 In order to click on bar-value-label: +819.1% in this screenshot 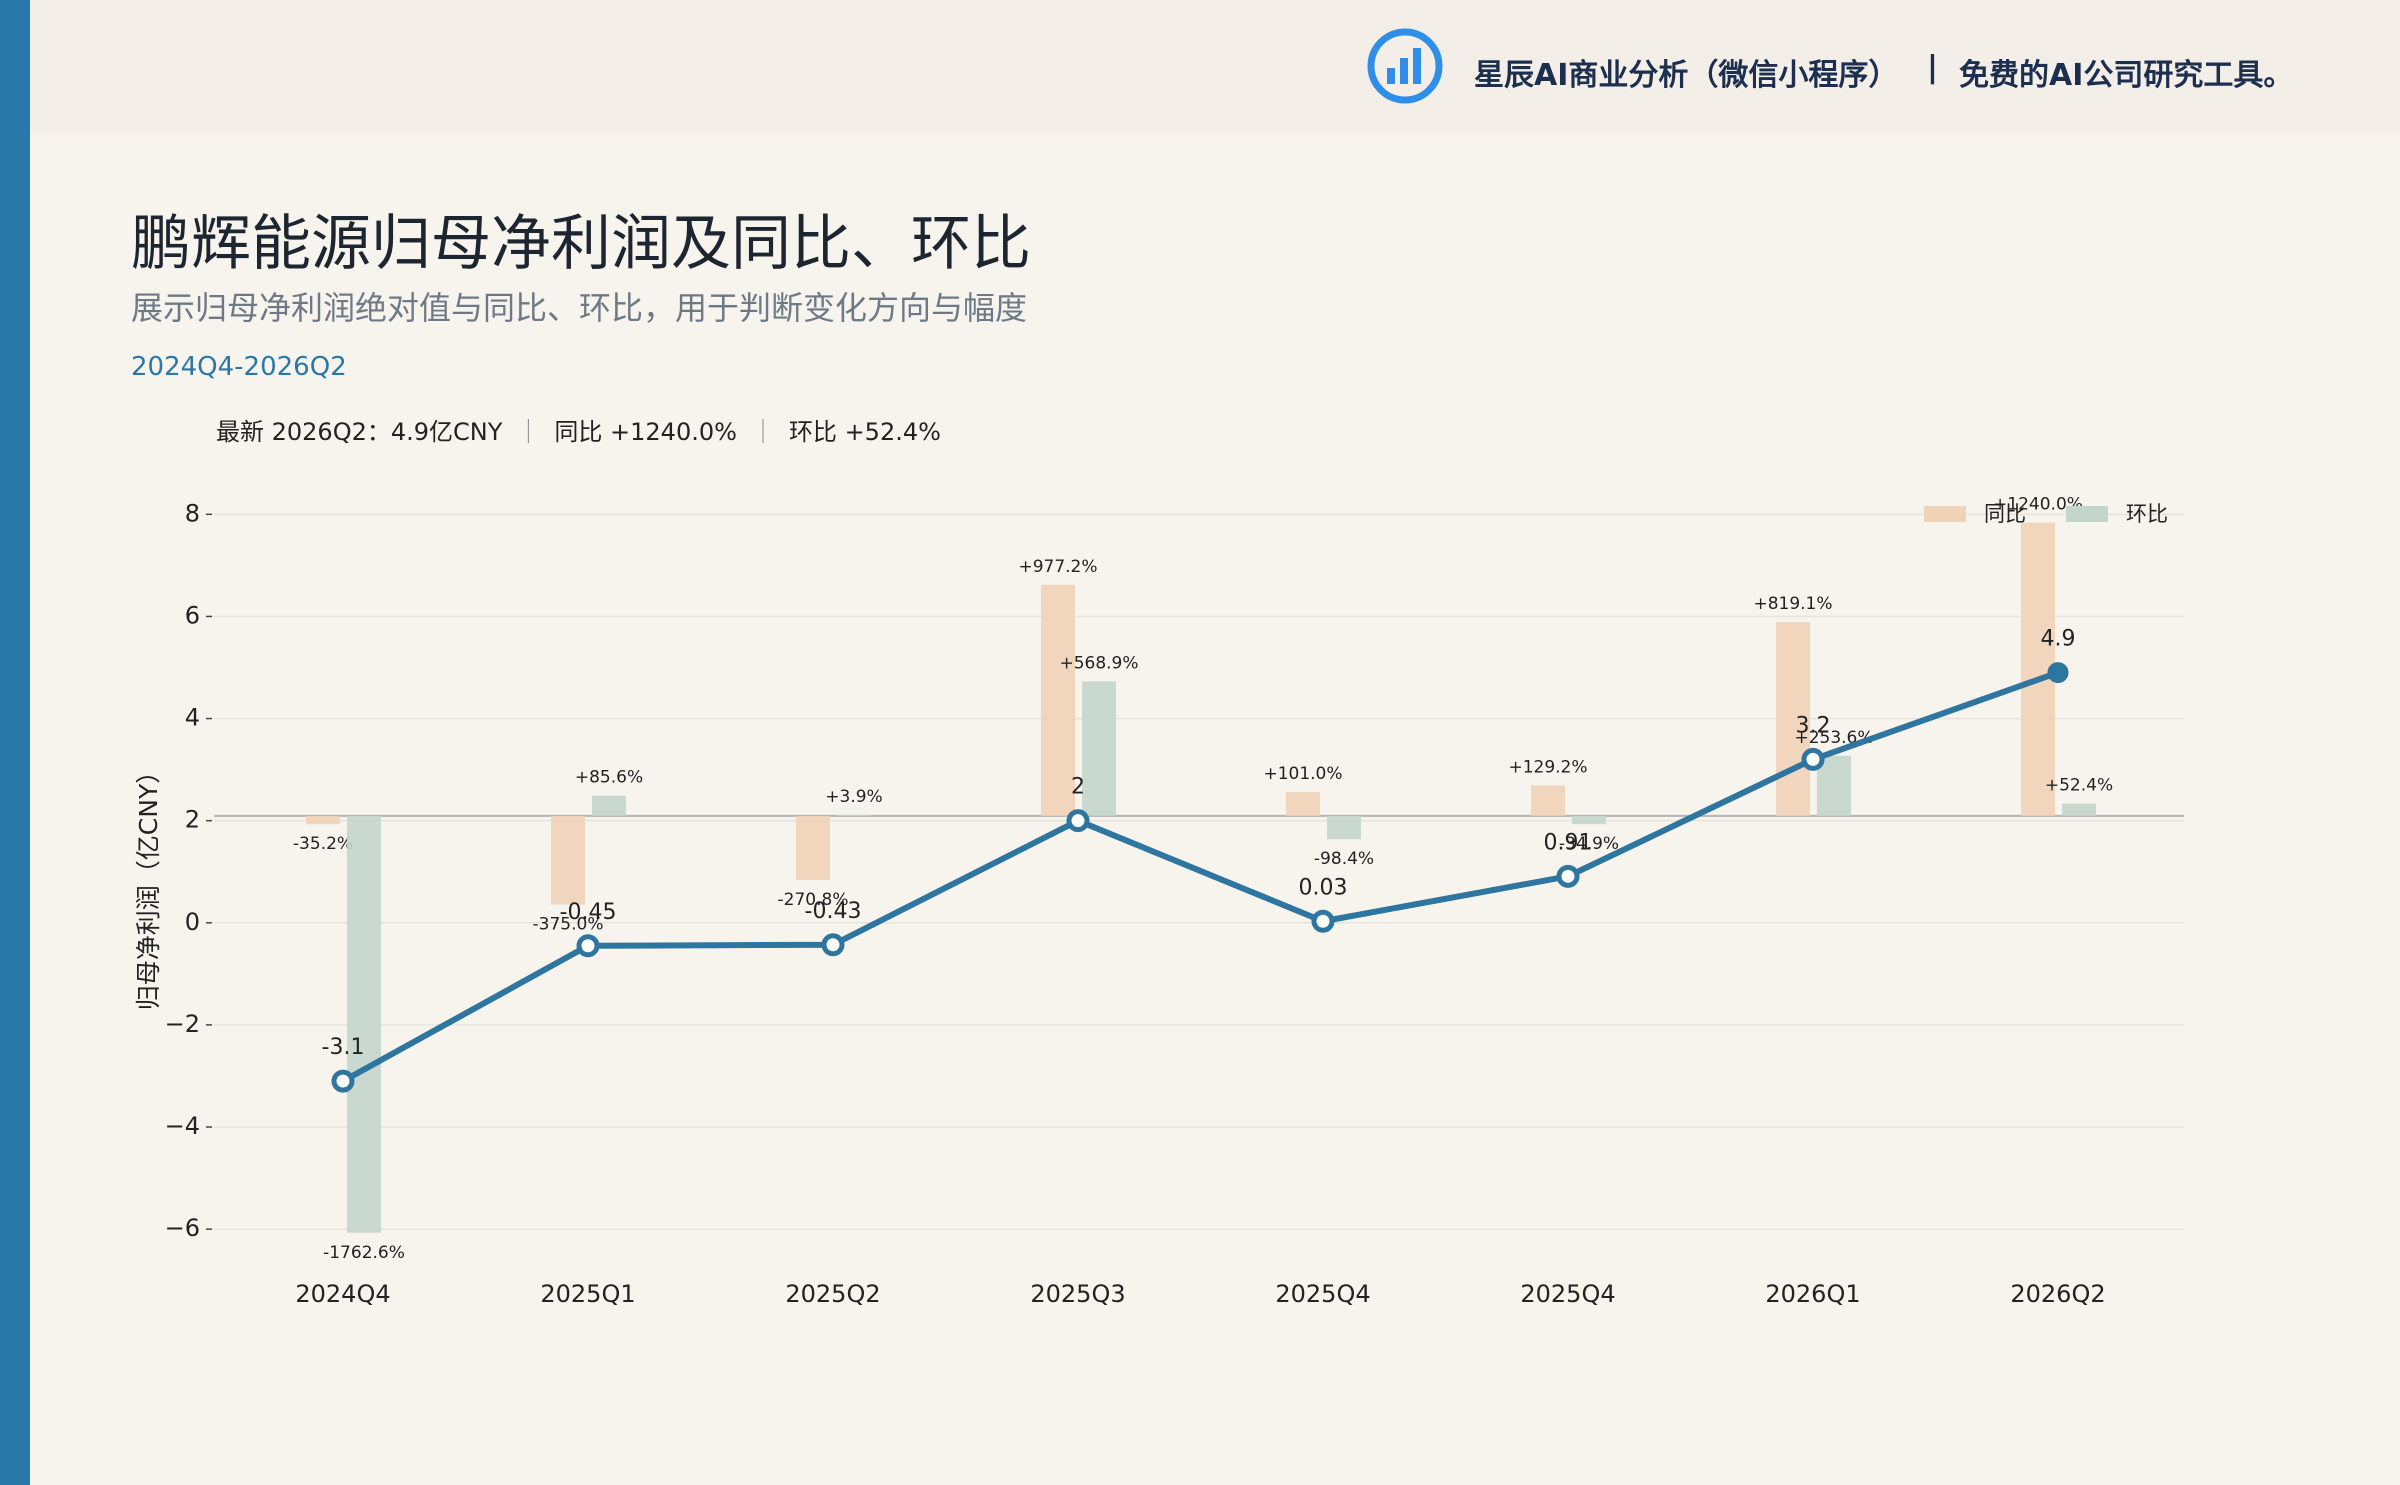, I will do `click(1792, 604)`.